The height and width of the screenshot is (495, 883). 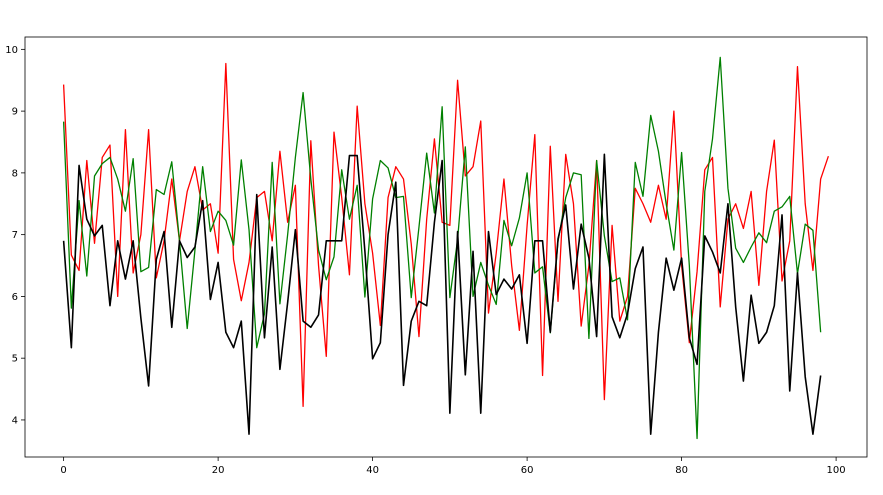 I want to click on x-tick: 100, so click(x=836, y=466).